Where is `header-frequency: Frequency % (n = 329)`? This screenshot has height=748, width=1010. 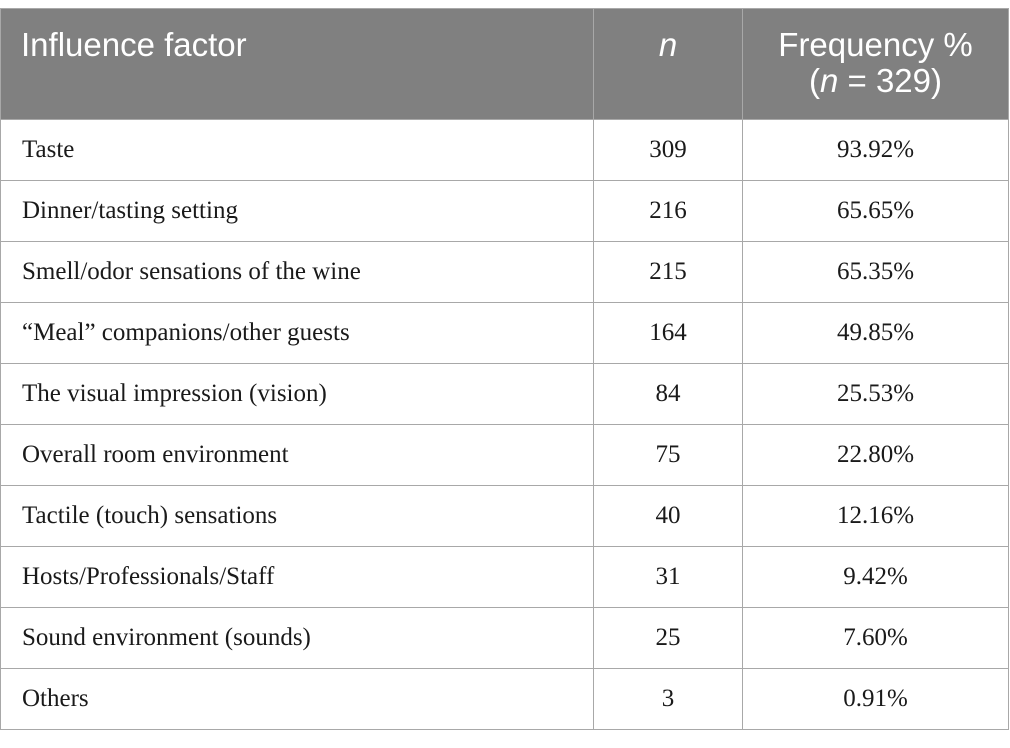 header-frequency: Frequency % (n = 329) is located at coordinates (875, 64).